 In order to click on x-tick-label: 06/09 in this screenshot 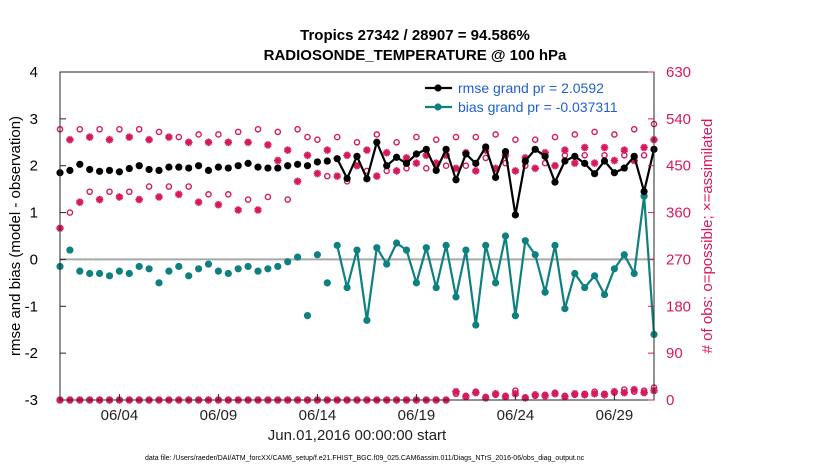, I will do `click(219, 415)`.